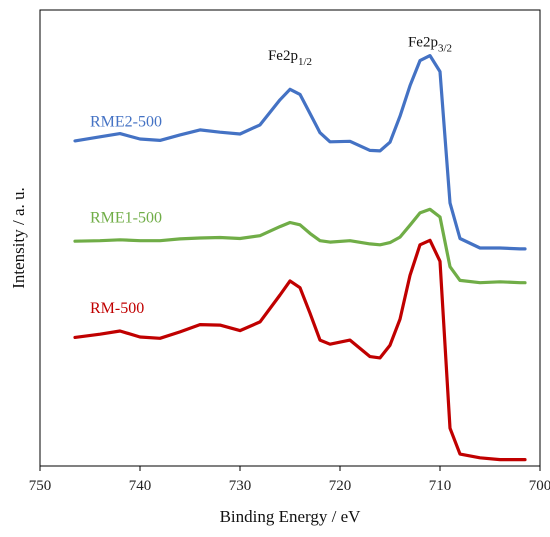 The image size is (550, 537). I want to click on peak-annotation-subscript: 1/2, so click(305, 62).